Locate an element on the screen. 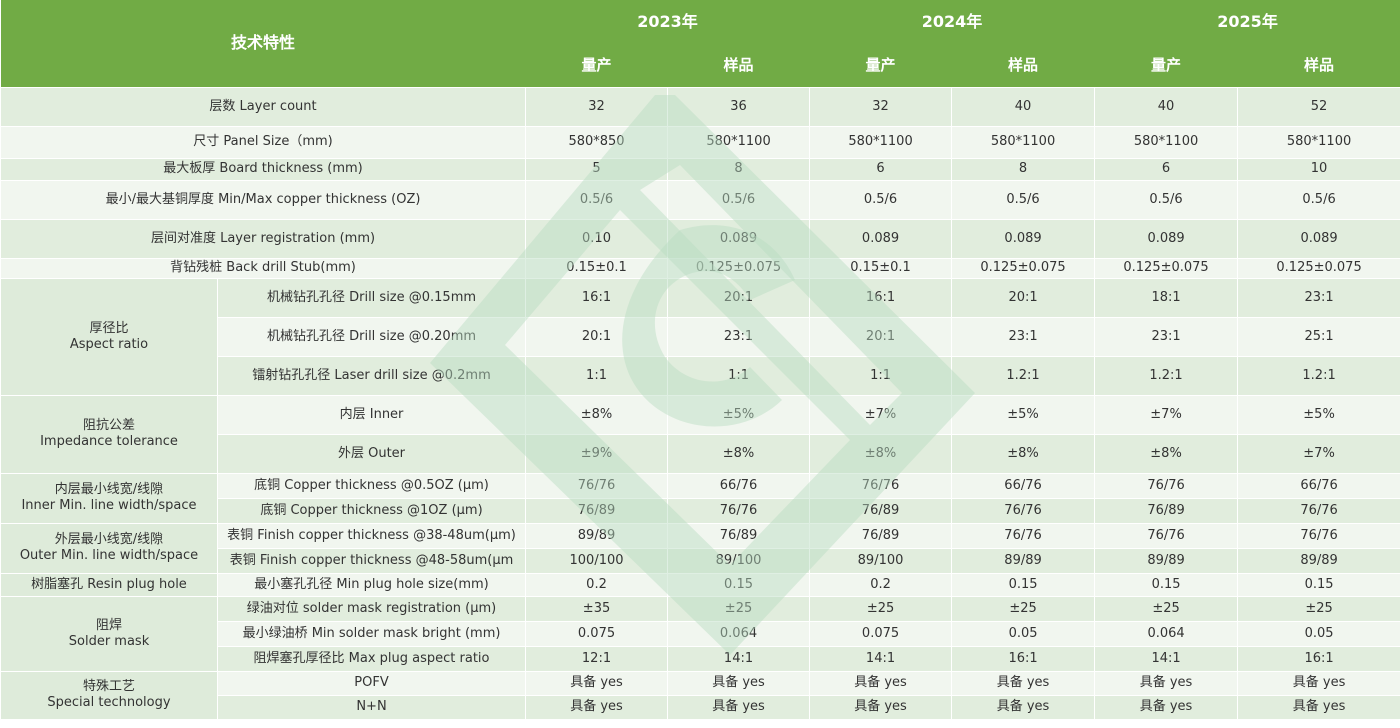 This screenshot has width=1400, height=728. table-row: 最大板厚 Board thickness (mm) 5 8 6 8 6 10 is located at coordinates (700, 169).